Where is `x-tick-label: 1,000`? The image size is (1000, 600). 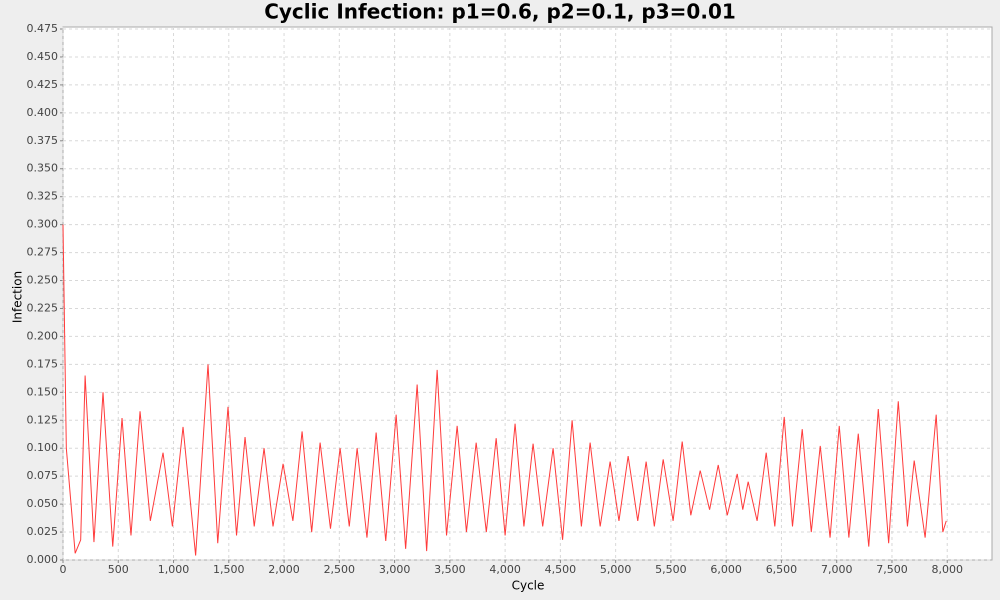
x-tick-label: 1,000 is located at coordinates (174, 569).